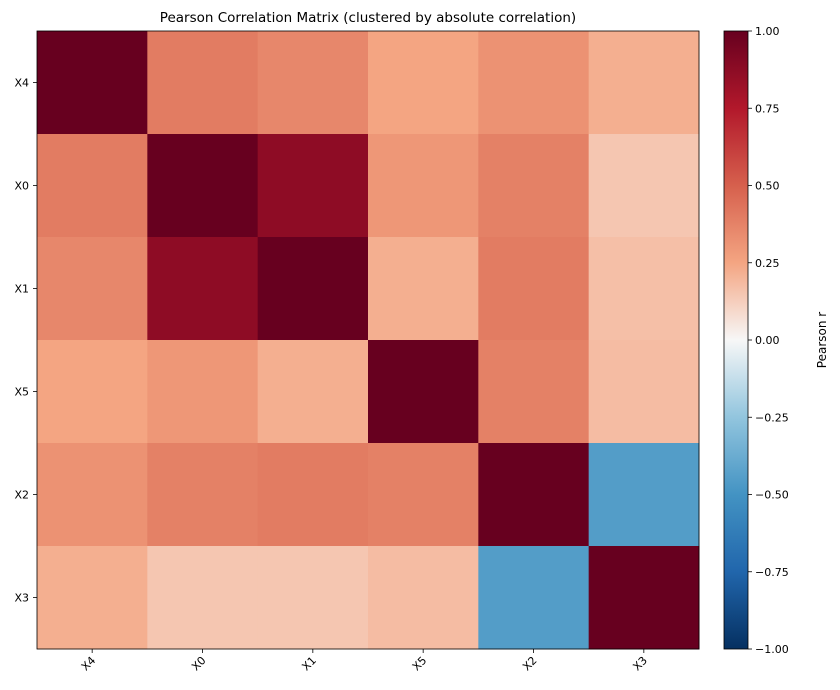 The width and height of the screenshot is (840, 690). I want to click on colorbar-tick-label: 0.75, so click(767, 108).